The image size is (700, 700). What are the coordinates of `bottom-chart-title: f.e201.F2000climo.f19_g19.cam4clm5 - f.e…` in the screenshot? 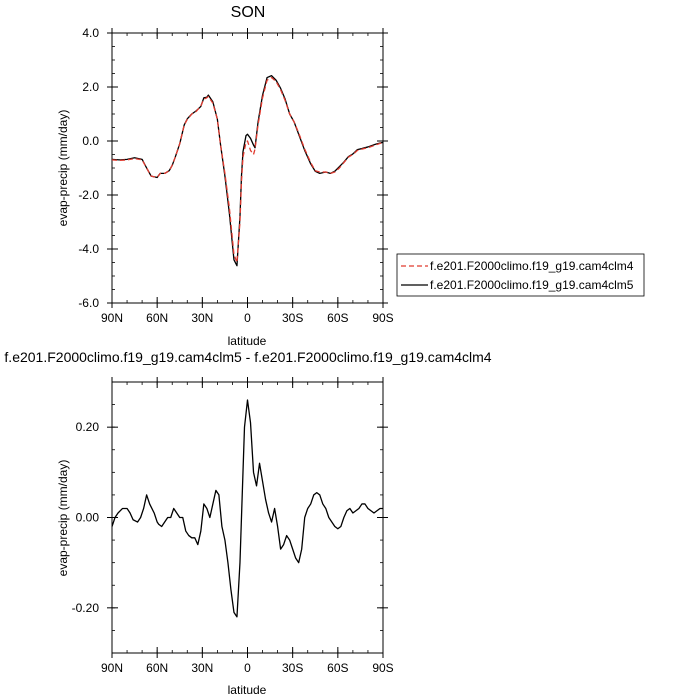 It's located at (247, 357).